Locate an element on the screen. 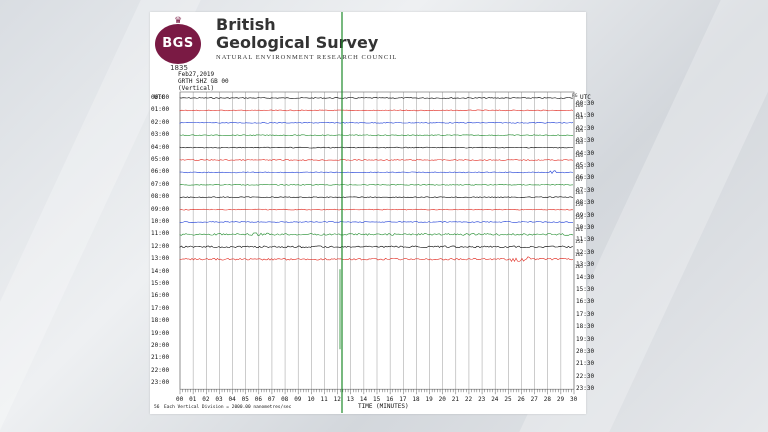 The height and width of the screenshot is (432, 768). minute-tick-label: 16 is located at coordinates (390, 399).